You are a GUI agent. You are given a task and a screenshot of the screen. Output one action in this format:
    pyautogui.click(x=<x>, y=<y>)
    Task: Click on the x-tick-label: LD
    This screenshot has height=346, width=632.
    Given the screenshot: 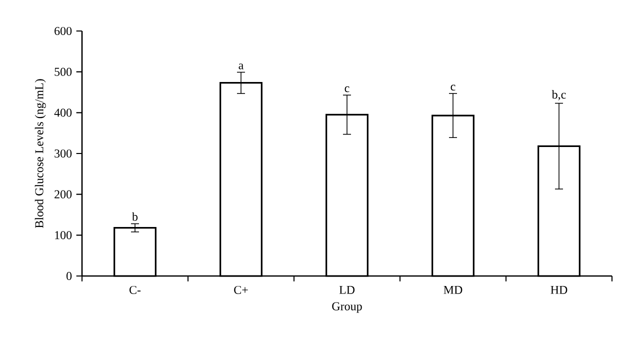 What is the action you would take?
    pyautogui.click(x=347, y=290)
    